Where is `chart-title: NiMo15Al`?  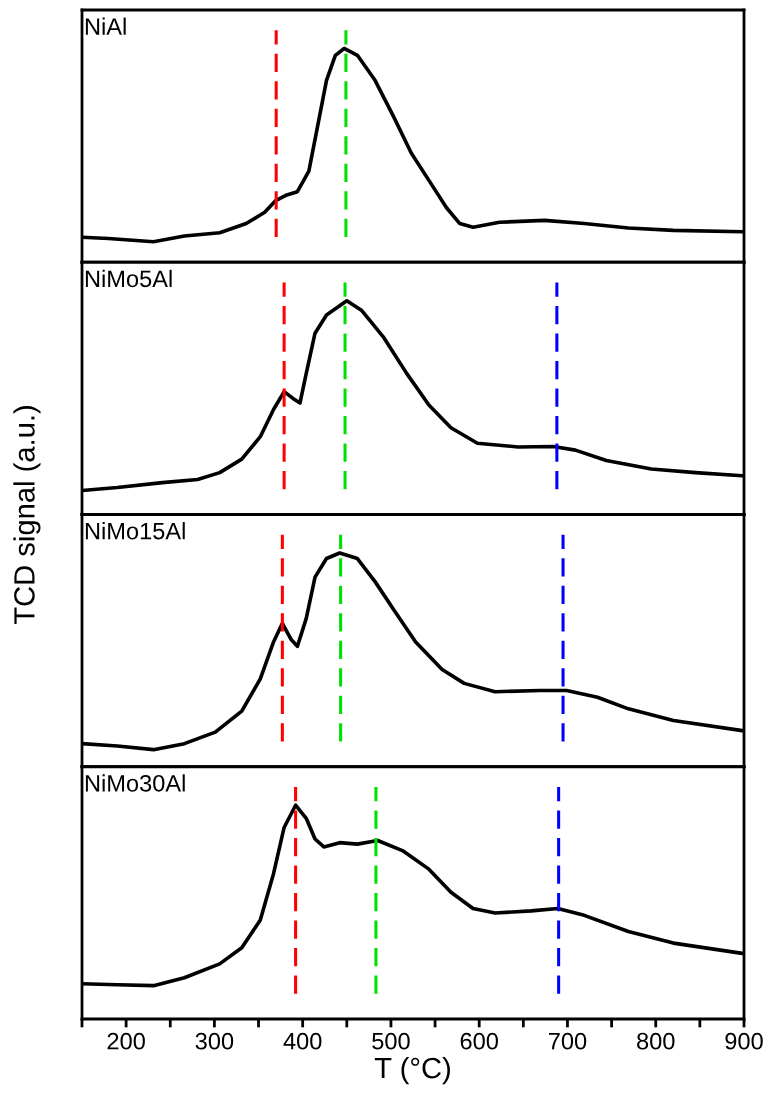
chart-title: NiMo15Al is located at coordinates (135, 531).